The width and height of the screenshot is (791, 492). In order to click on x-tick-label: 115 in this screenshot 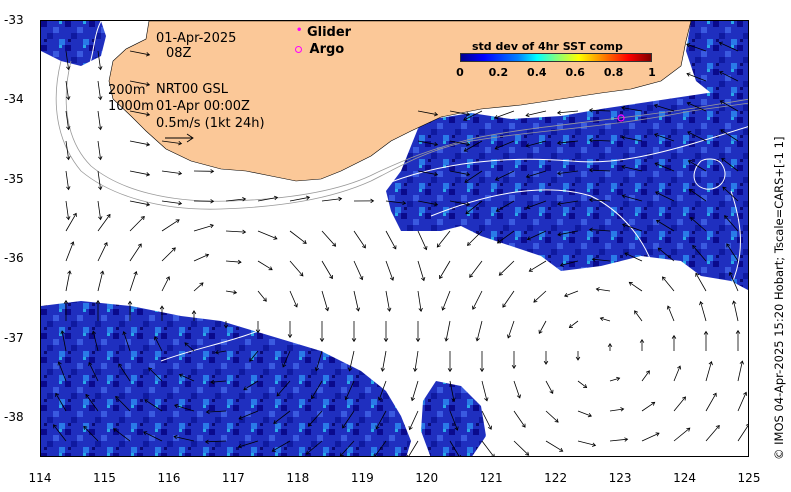, I will do `click(104, 478)`.